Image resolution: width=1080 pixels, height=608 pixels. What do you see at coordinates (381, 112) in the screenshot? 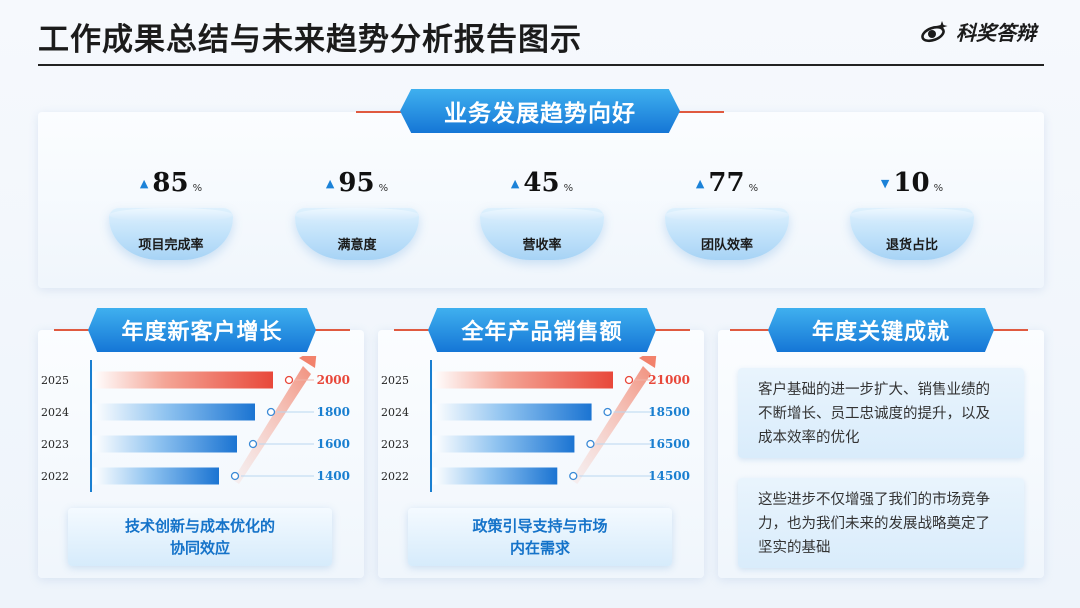
I see `trend-ribbon-left` at bounding box center [381, 112].